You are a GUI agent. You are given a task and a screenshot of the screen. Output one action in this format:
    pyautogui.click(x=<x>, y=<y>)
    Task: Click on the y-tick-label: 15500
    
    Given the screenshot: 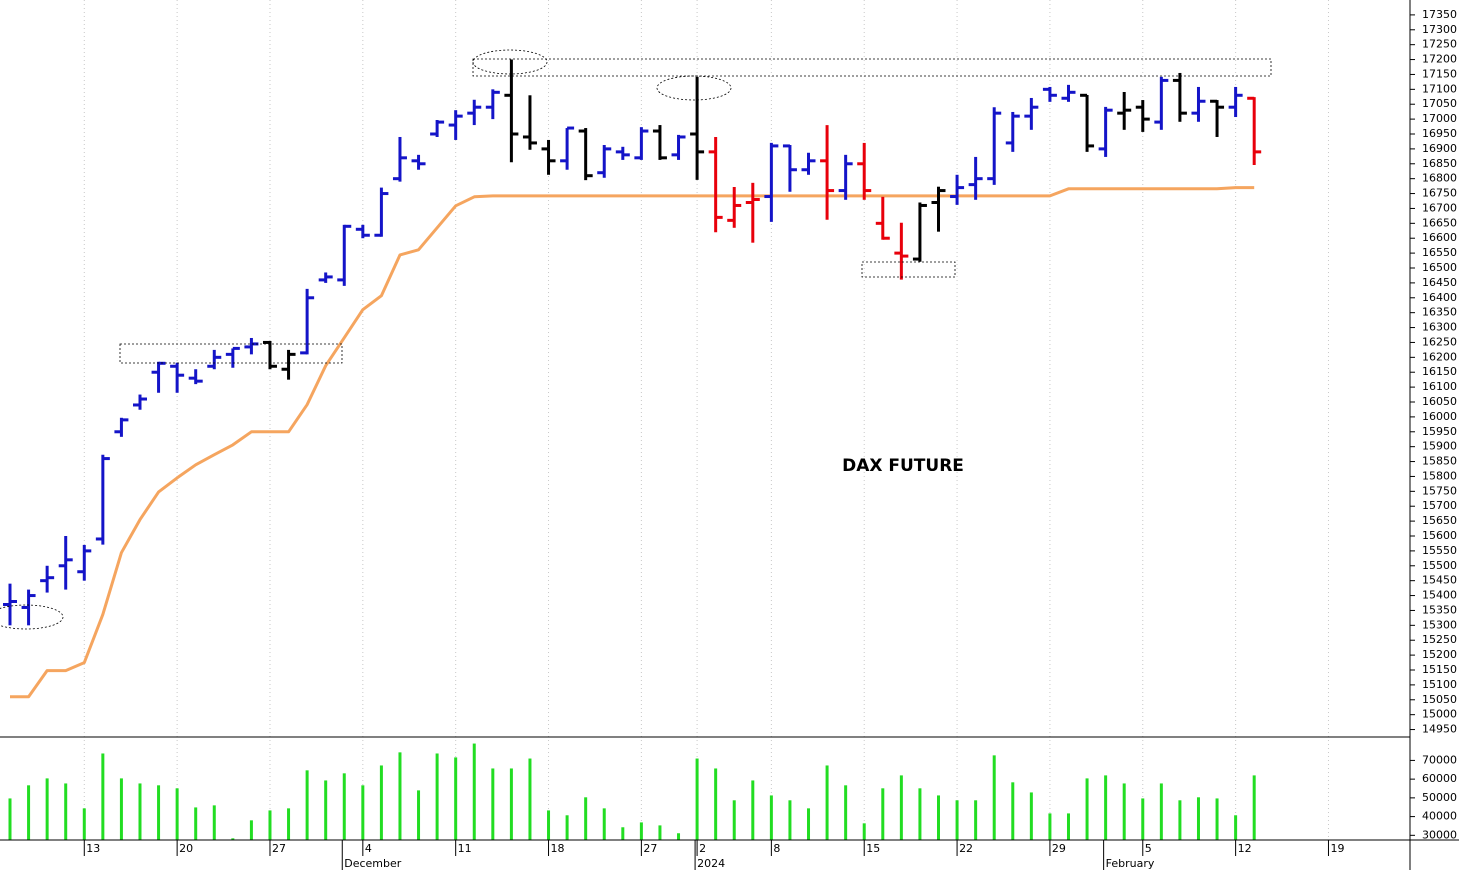 What is the action you would take?
    pyautogui.click(x=1439, y=565)
    